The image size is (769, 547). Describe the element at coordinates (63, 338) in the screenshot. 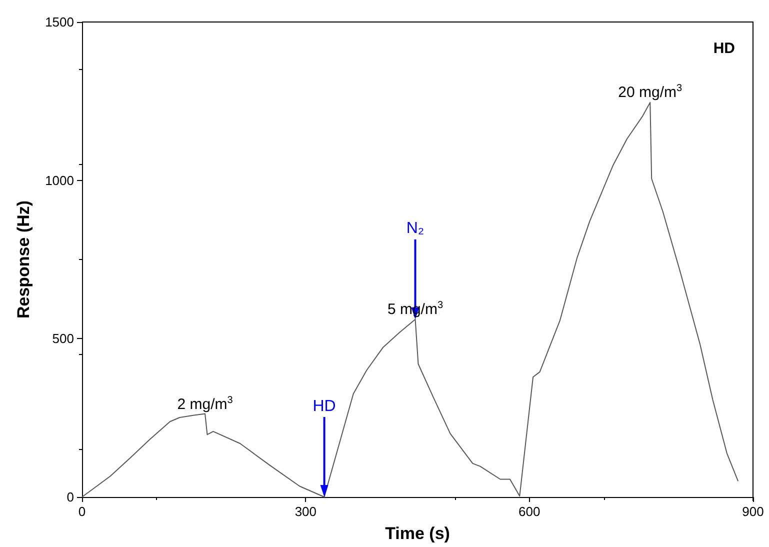

I see `y-tick-label: 500` at that location.